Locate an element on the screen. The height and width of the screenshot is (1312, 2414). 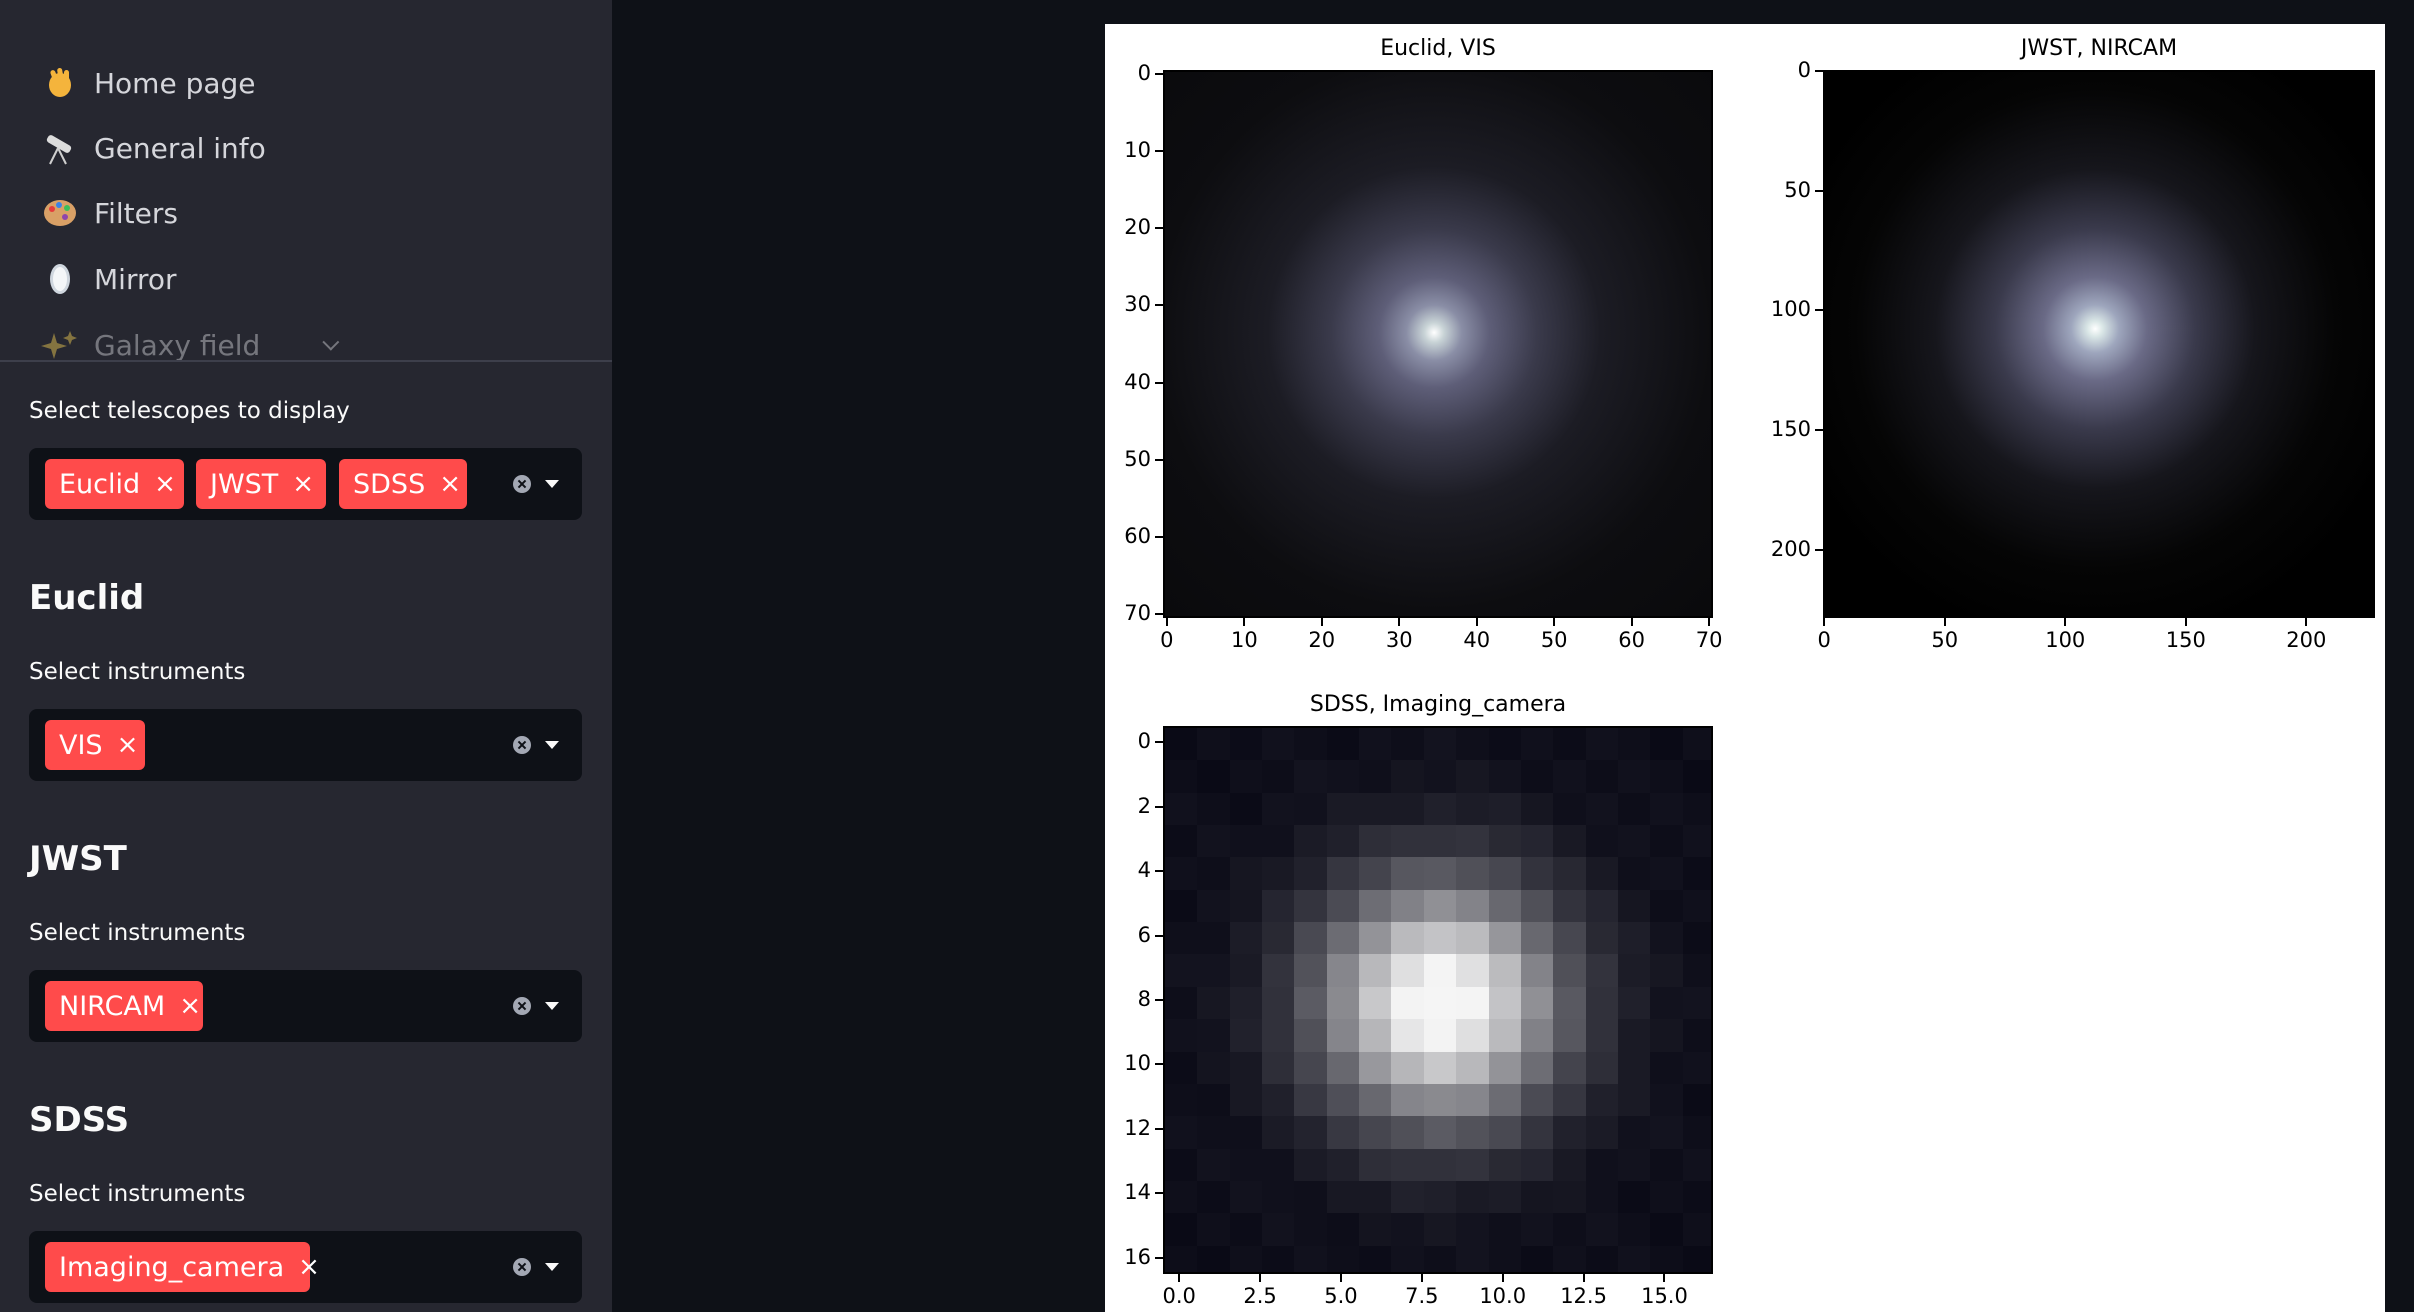
nav-item-general-info: General info is located at coordinates (153, 148).